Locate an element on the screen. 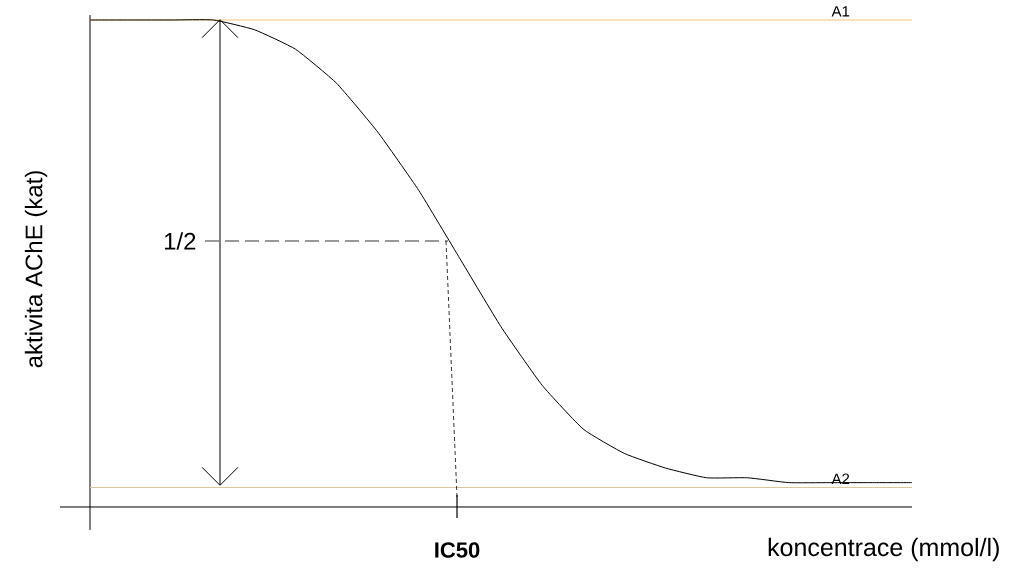 The height and width of the screenshot is (569, 1011). text: IC50 is located at coordinates (457, 550).